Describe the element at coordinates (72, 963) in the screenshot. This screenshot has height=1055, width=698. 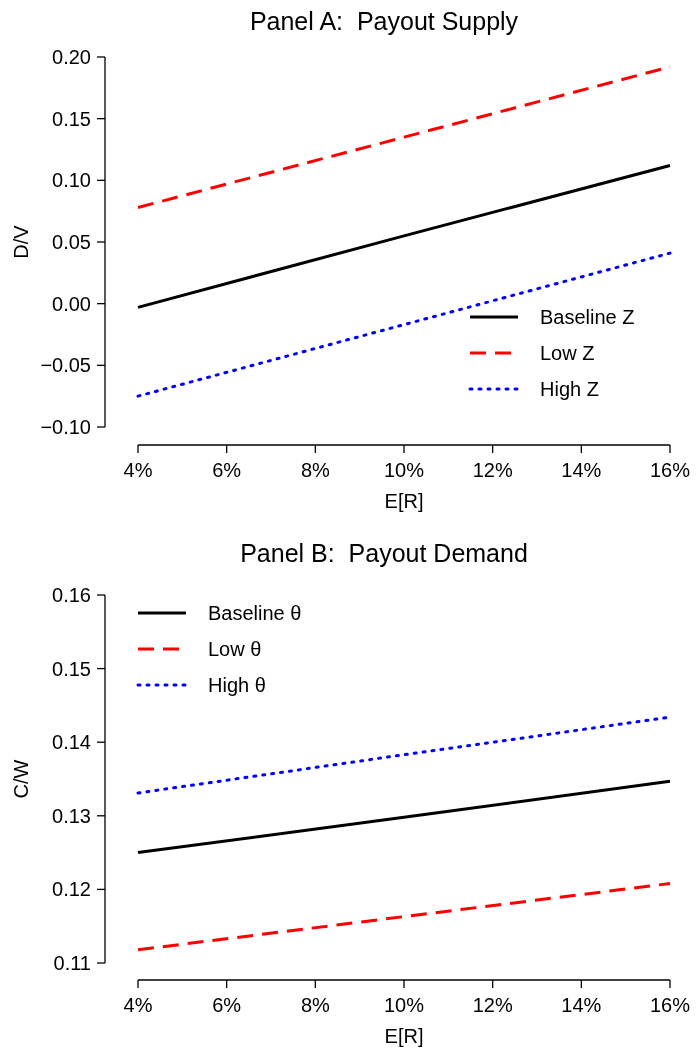
I see `y-tick-label: 0.11` at that location.